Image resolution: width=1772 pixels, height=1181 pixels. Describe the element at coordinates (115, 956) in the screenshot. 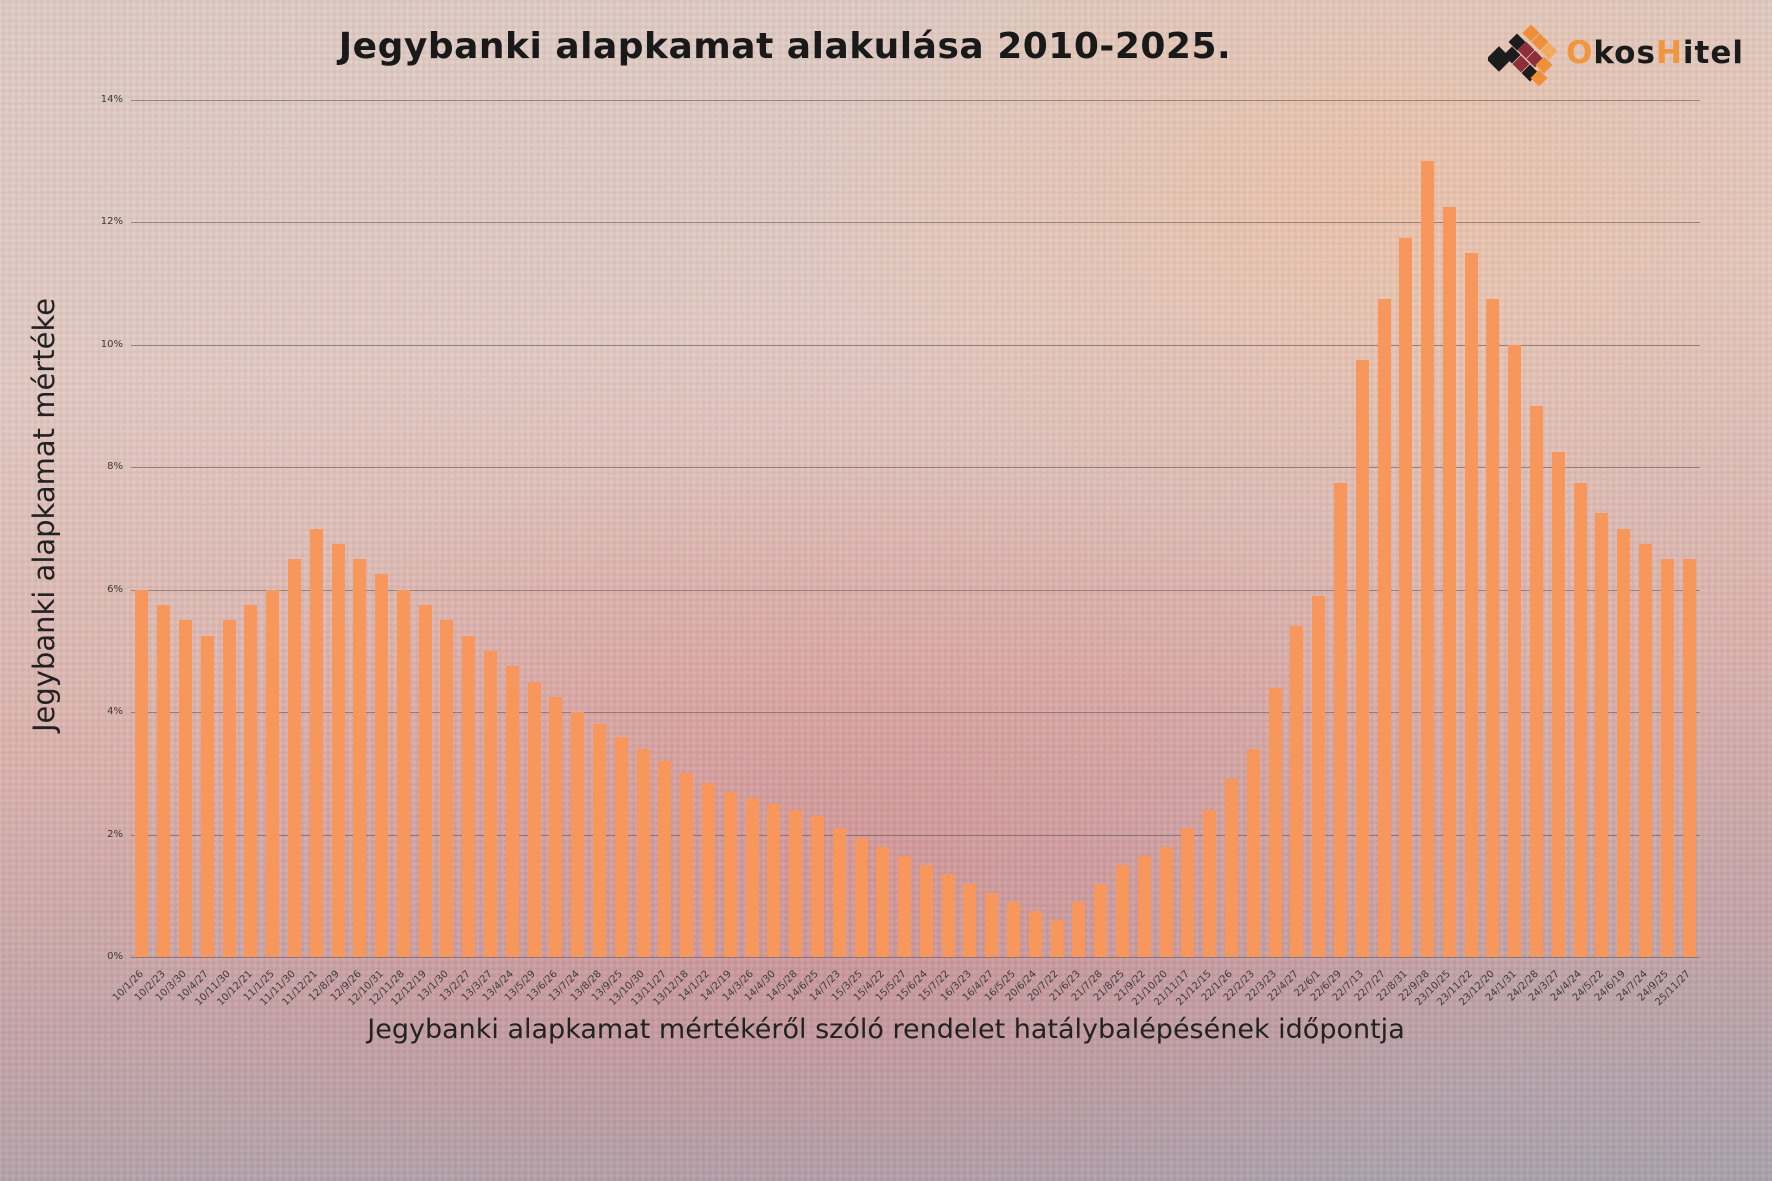

I see `y-tick-label: 0%` at that location.